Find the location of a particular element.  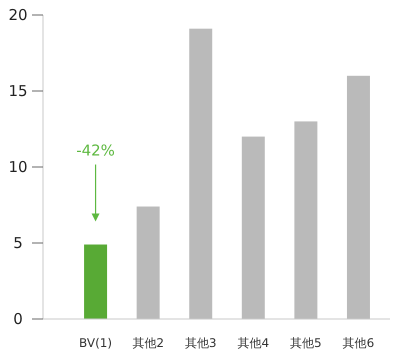

y-tick-label: 5 is located at coordinates (18, 243).